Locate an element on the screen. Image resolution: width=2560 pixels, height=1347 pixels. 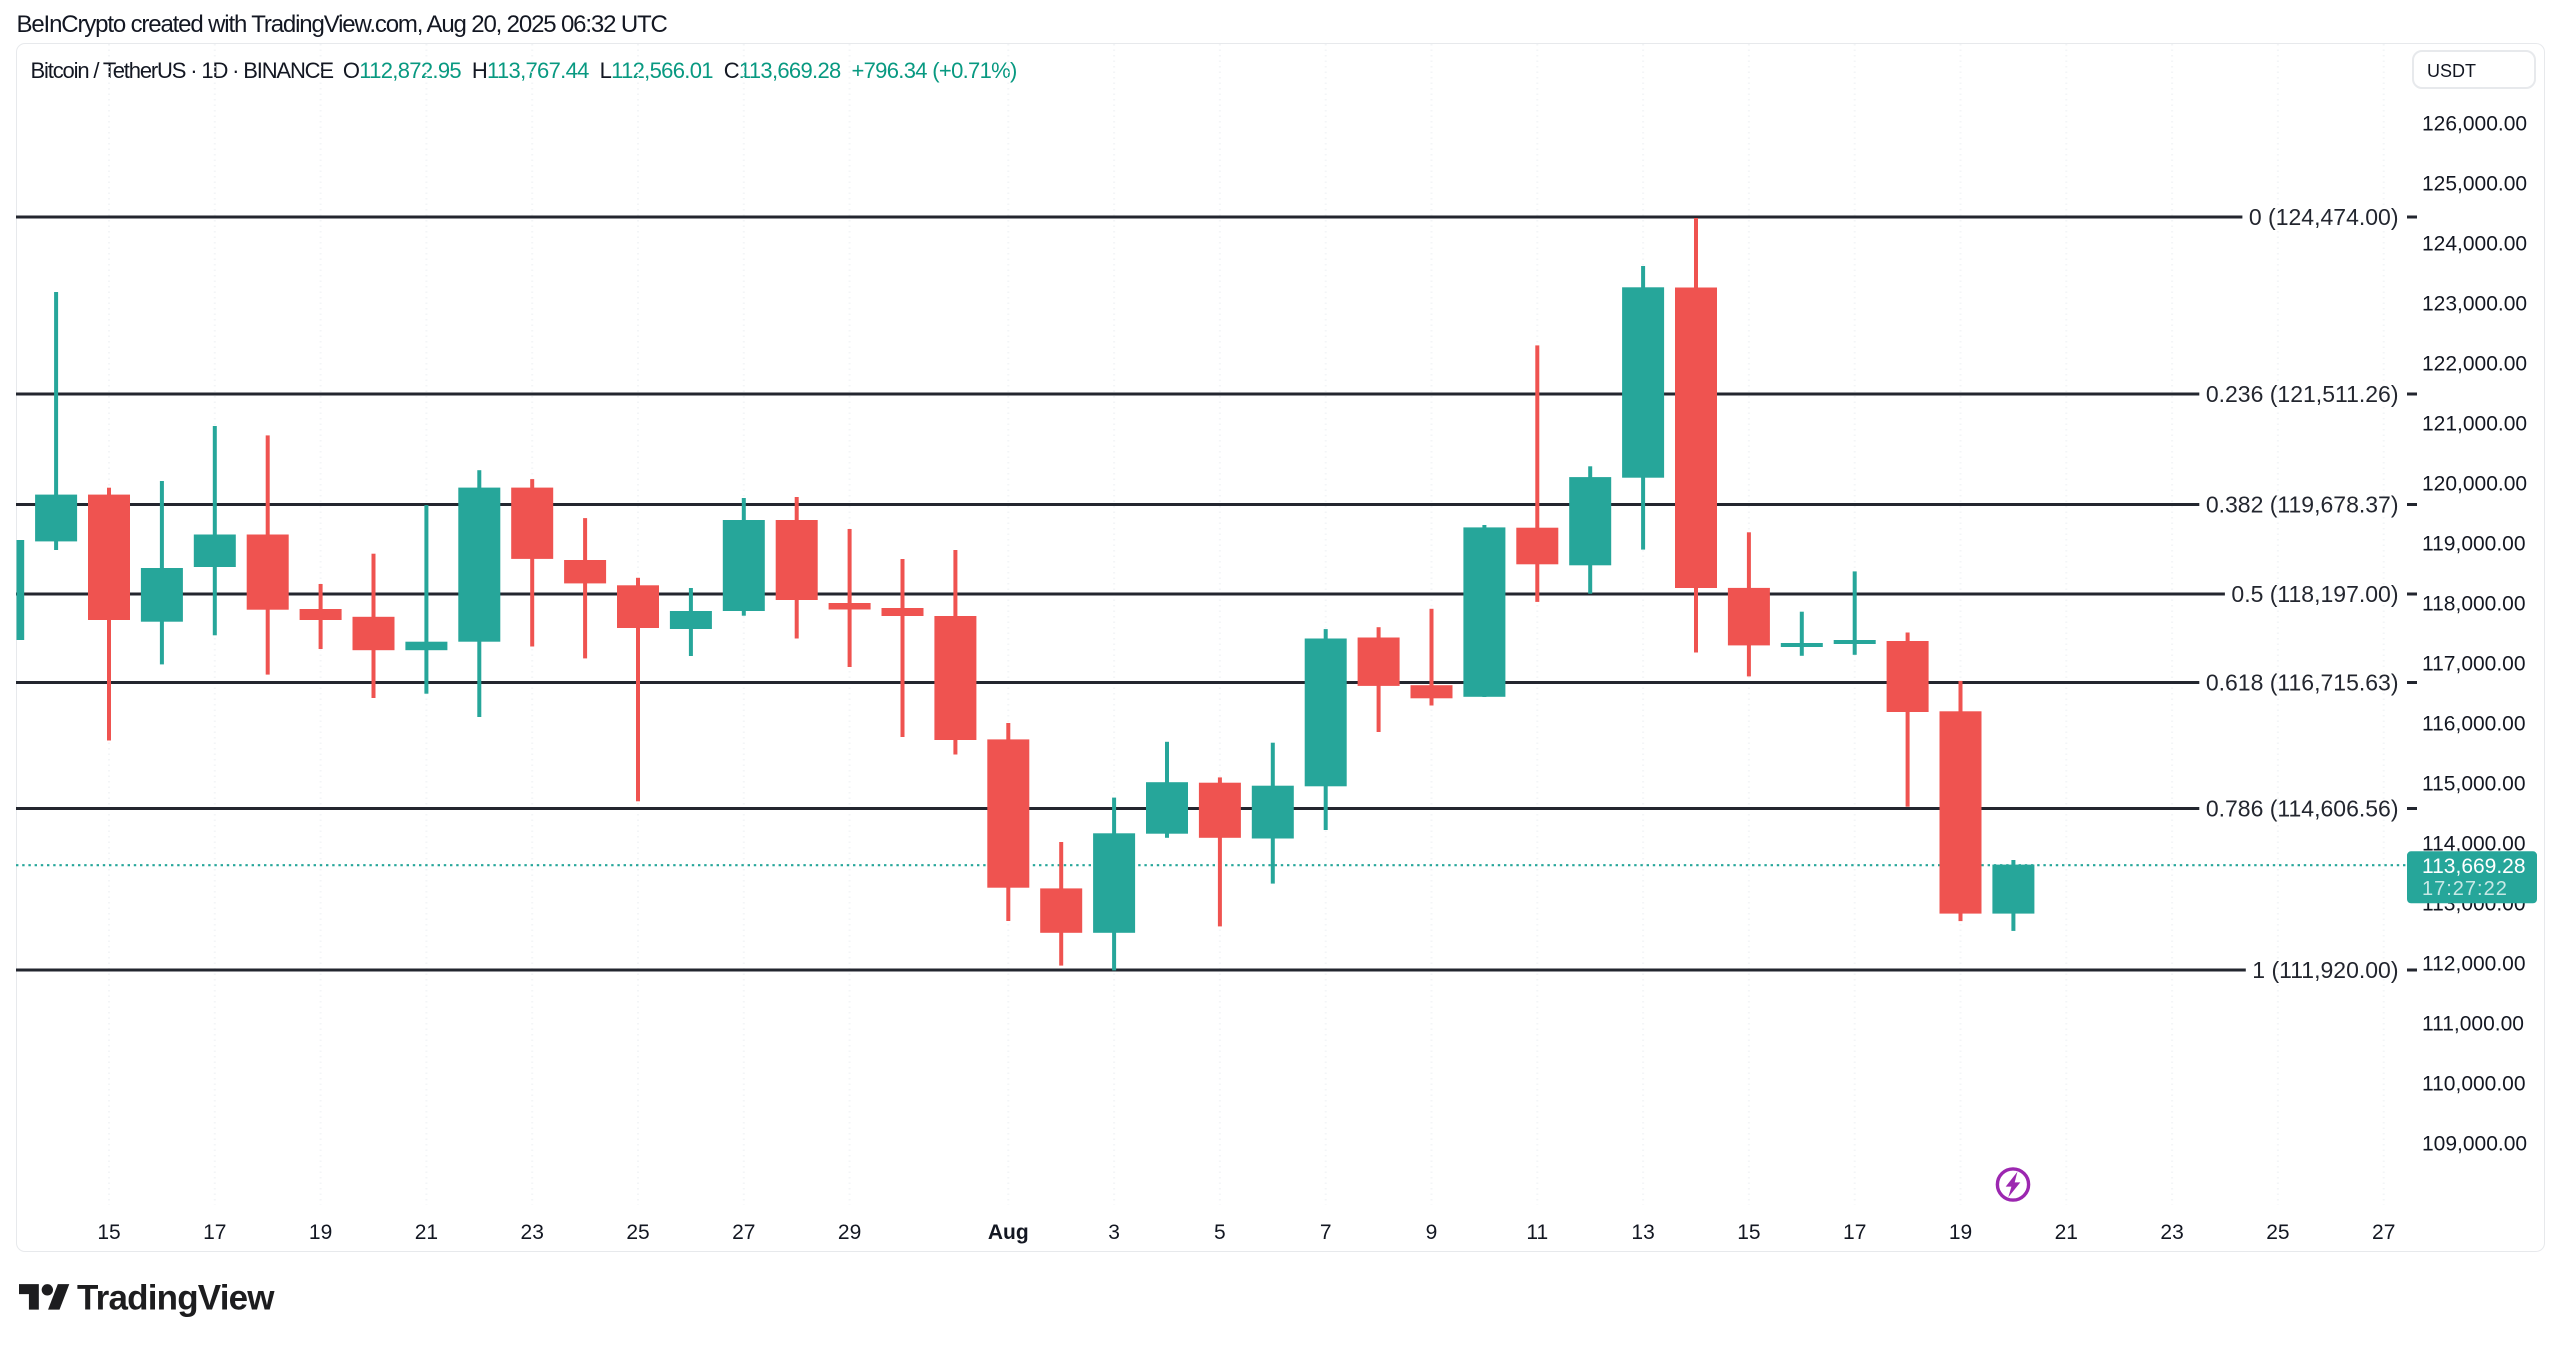
svg-text: 118,000.00 is located at coordinates (2474, 604).